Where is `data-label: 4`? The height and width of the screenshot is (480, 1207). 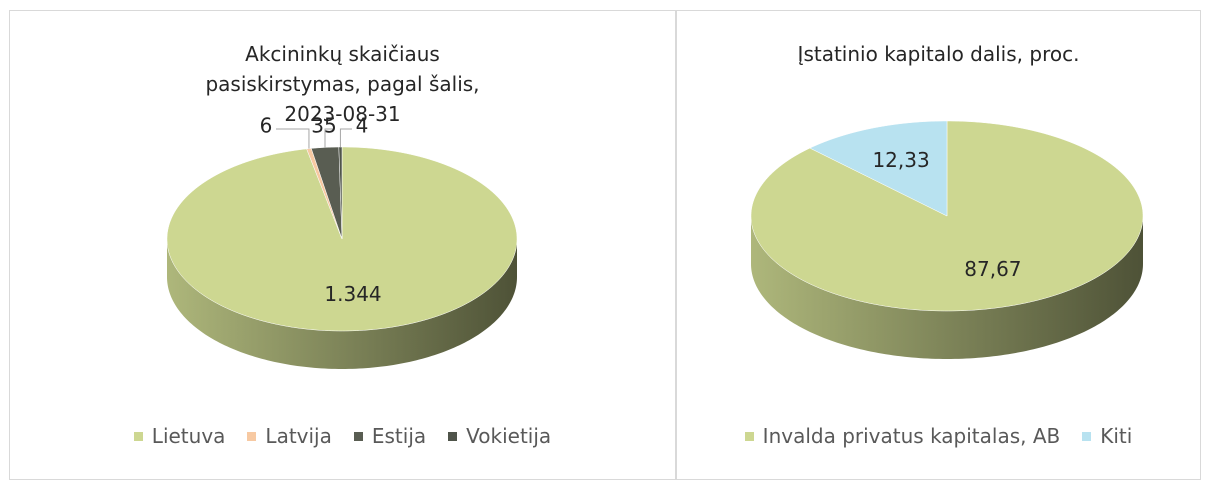 data-label: 4 is located at coordinates (362, 126).